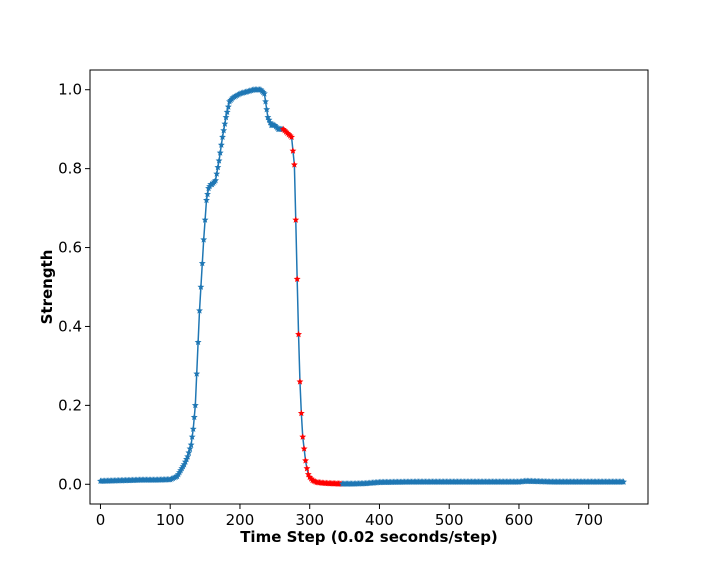 The height and width of the screenshot is (576, 720). I want to click on y-tick-label: 0.8, so click(70, 169).